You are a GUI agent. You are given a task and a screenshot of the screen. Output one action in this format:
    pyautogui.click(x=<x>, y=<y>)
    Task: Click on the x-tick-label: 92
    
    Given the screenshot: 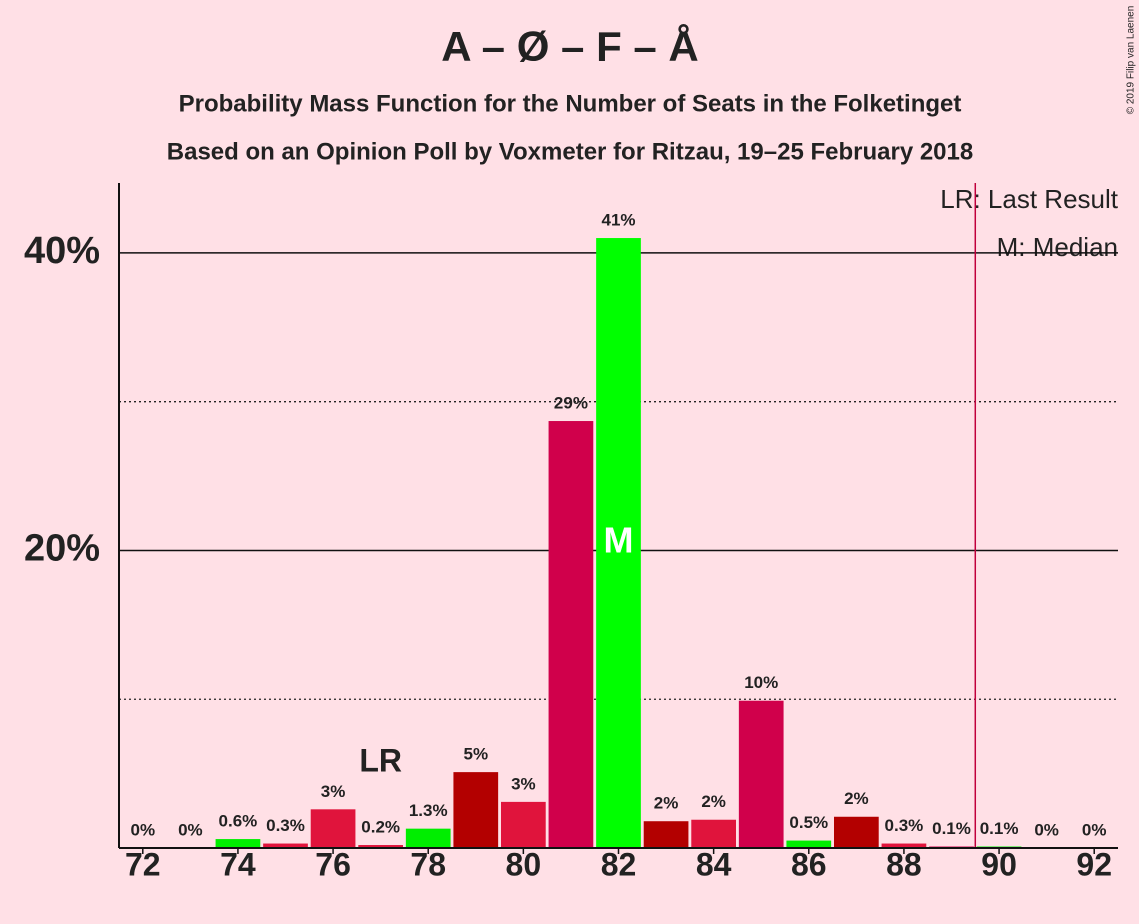 What is the action you would take?
    pyautogui.click(x=1094, y=864)
    